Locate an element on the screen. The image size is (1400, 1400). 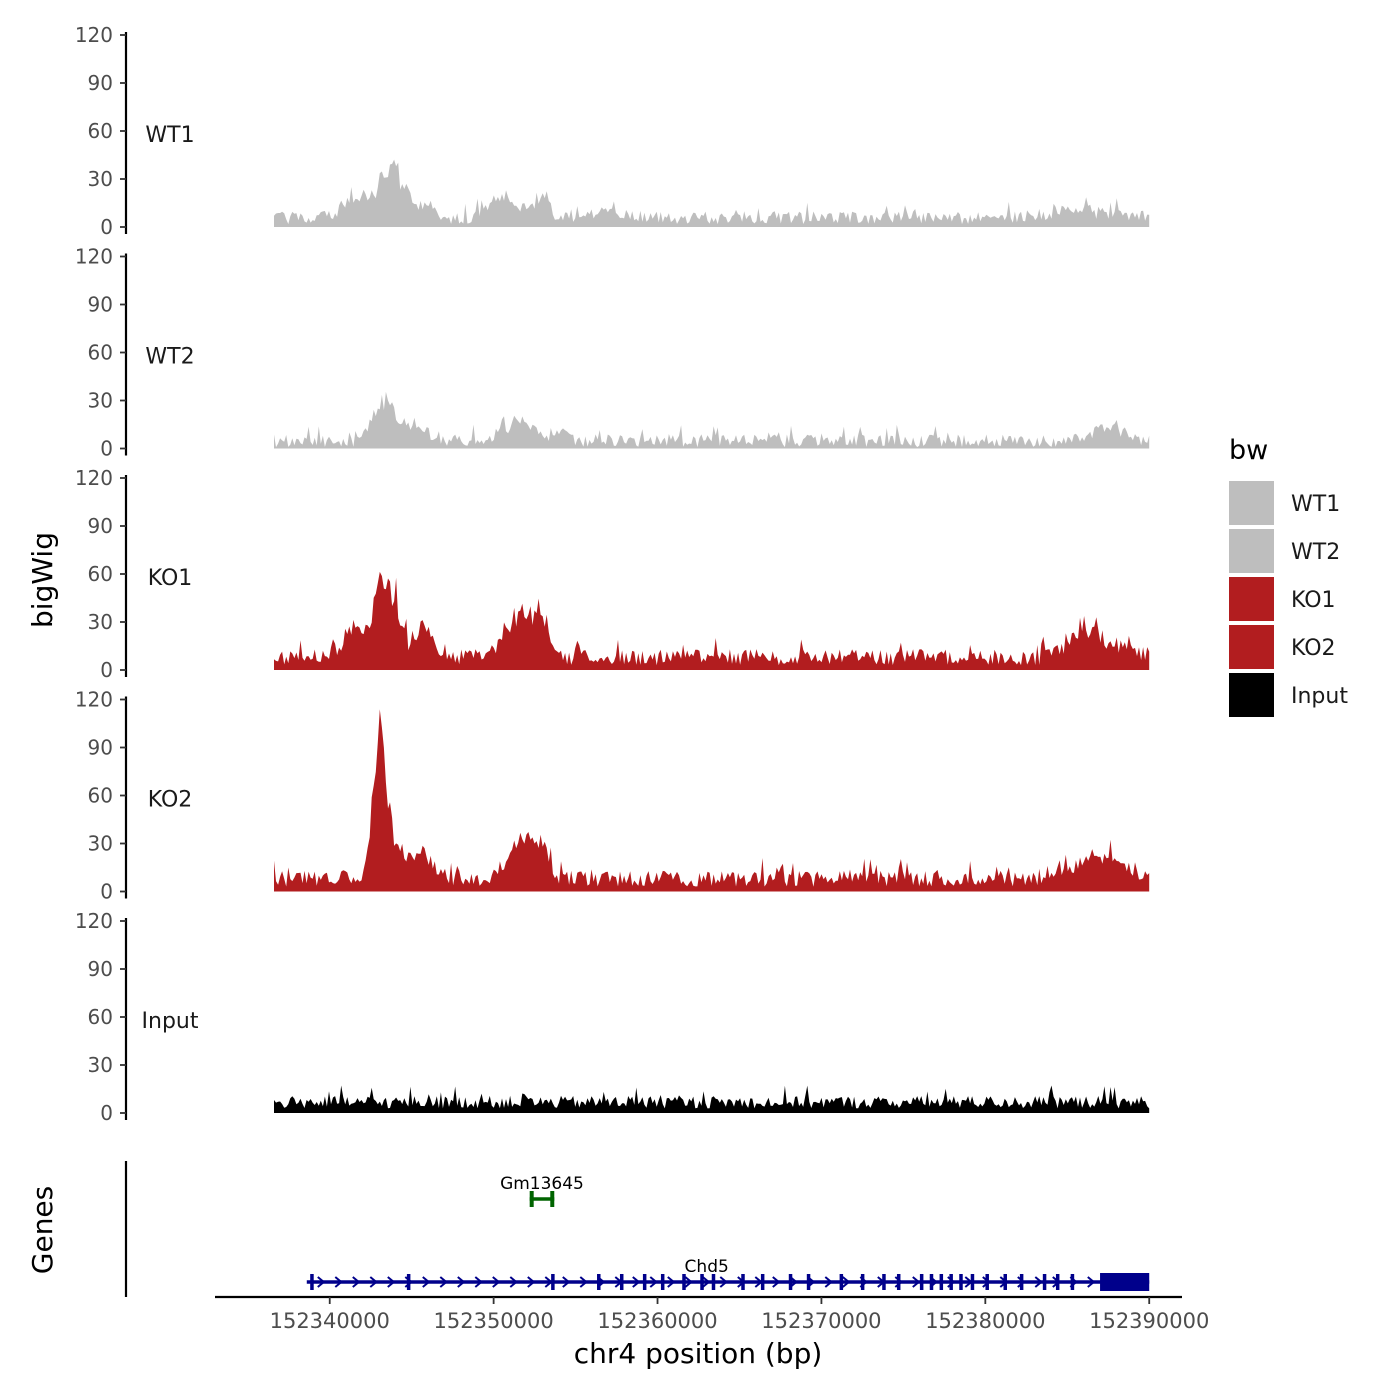
signal-area-input is located at coordinates (712, 1099).